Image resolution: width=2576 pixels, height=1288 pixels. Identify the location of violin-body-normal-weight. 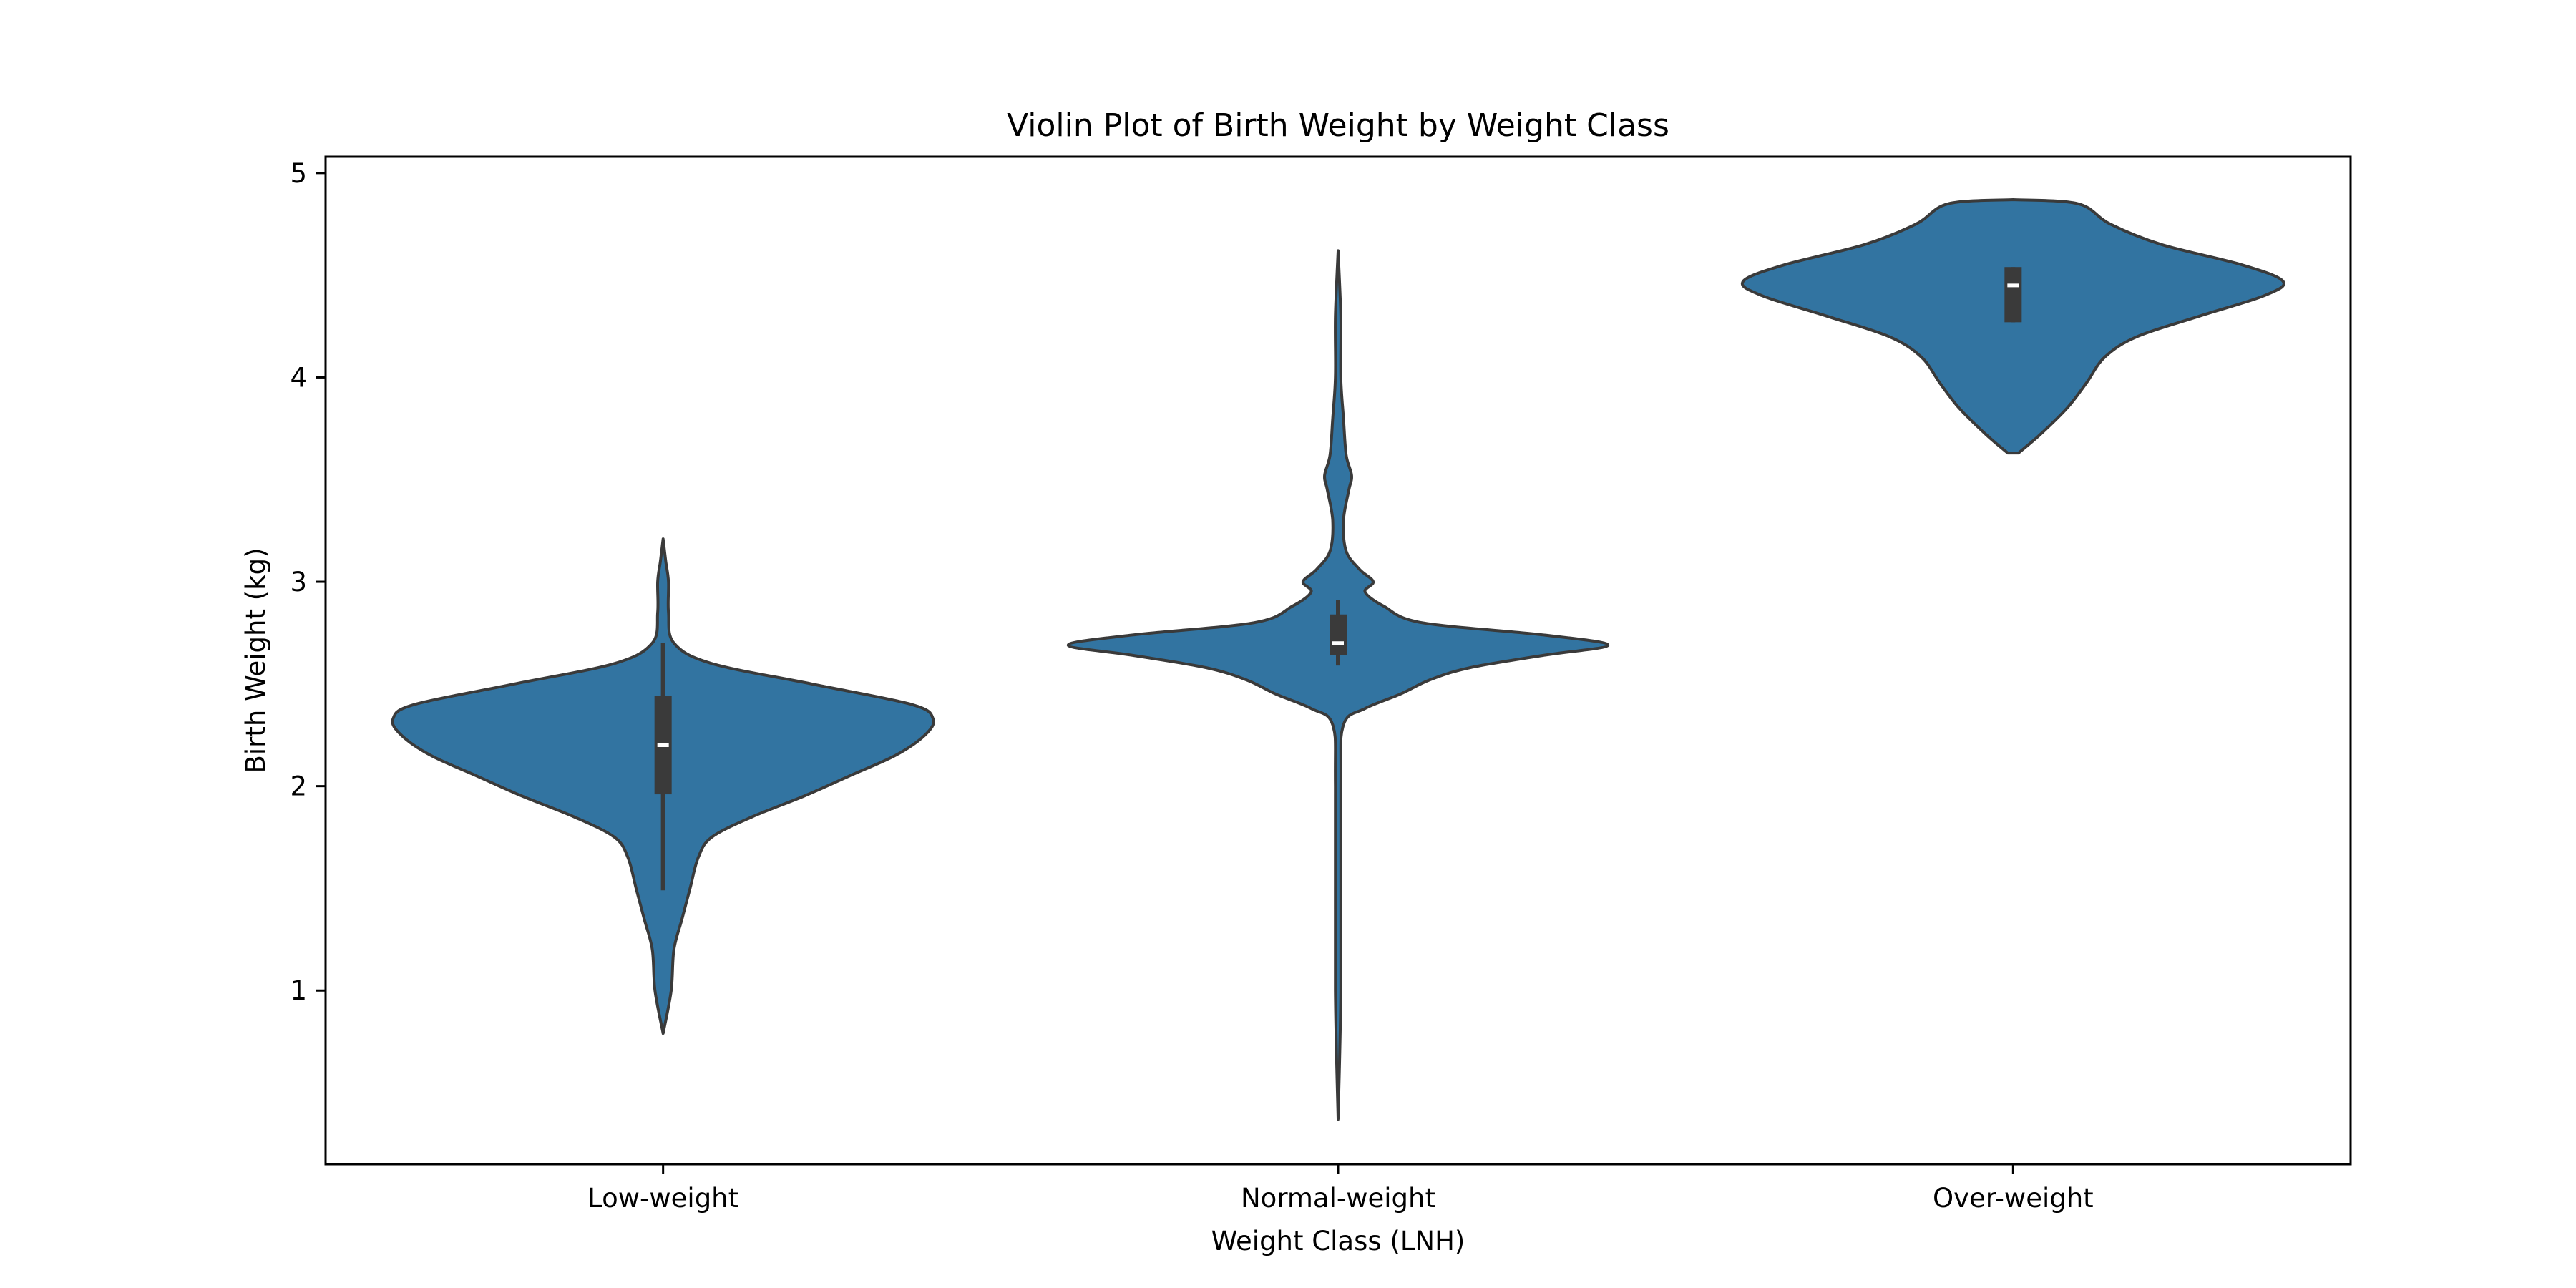
(1338, 685).